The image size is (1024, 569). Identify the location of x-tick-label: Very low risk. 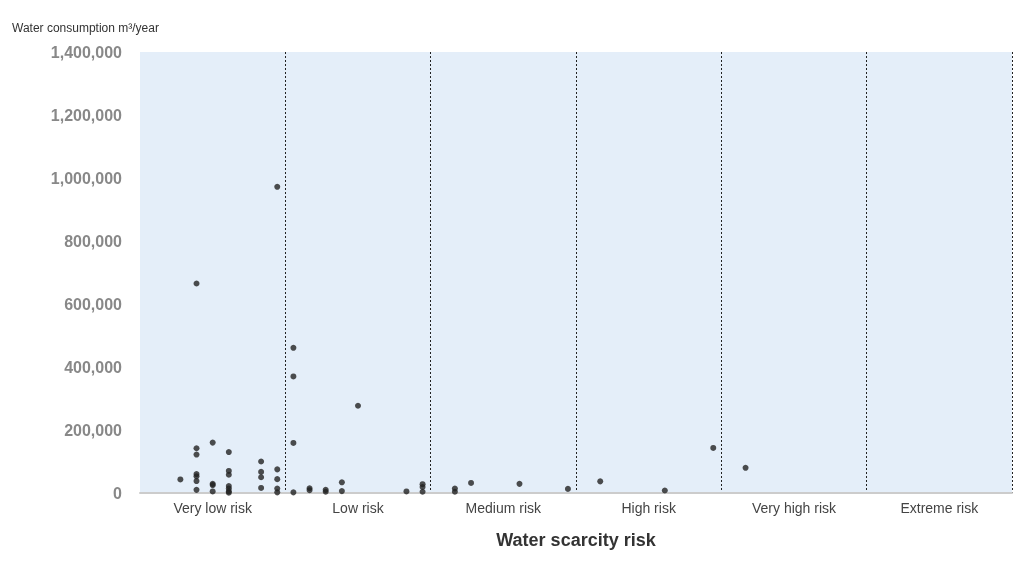
(213, 508).